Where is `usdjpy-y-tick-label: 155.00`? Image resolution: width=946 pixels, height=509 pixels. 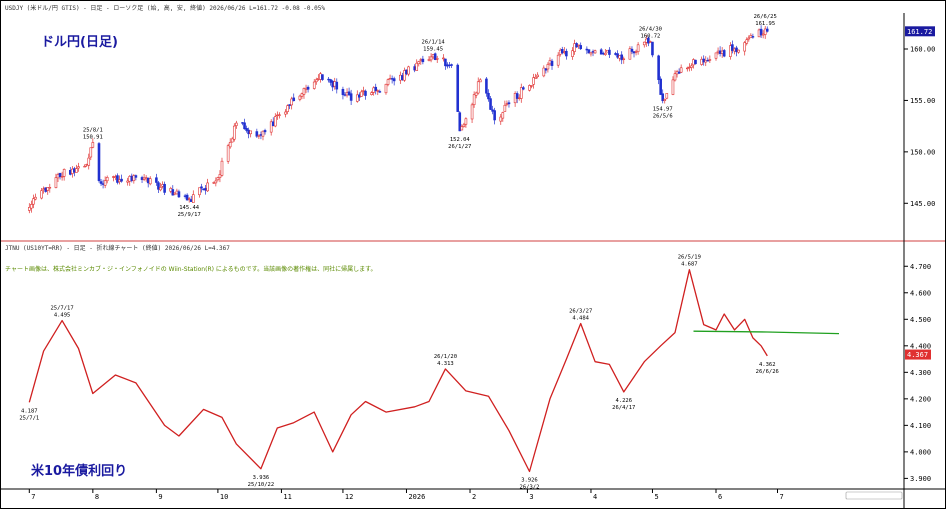 usdjpy-y-tick-label: 155.00 is located at coordinates (922, 101).